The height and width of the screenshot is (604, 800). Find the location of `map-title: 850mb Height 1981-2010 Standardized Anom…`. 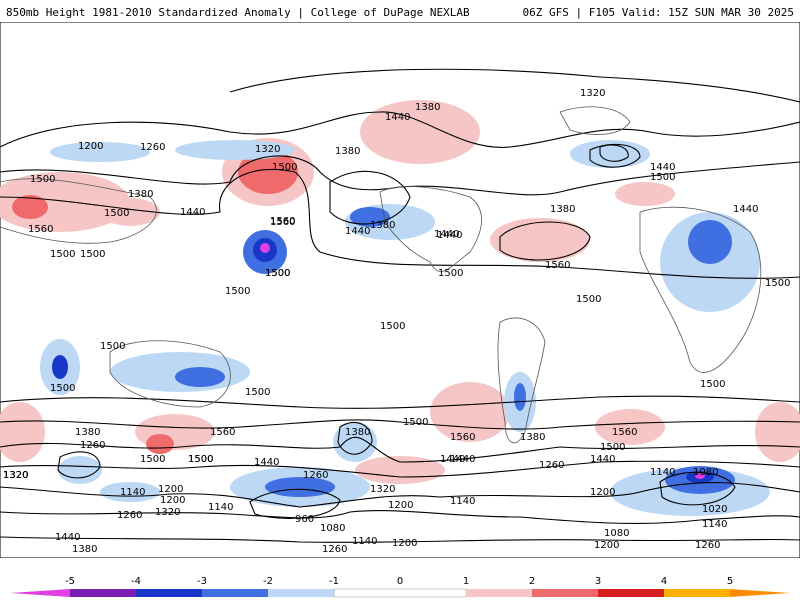

map-title: 850mb Height 1981-2010 Standardized Anom… is located at coordinates (238, 12).